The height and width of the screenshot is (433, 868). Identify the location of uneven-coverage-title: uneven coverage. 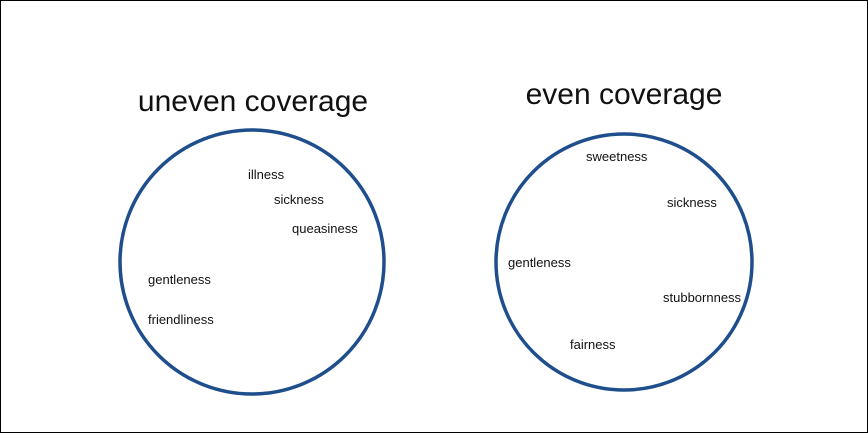
(253, 101).